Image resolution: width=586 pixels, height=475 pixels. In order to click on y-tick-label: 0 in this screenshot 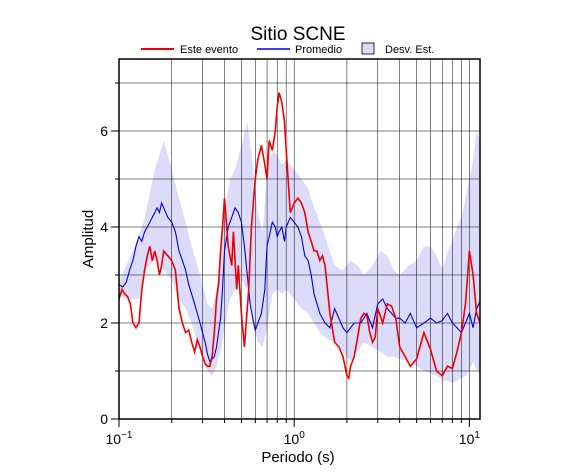, I will do `click(104, 419)`.